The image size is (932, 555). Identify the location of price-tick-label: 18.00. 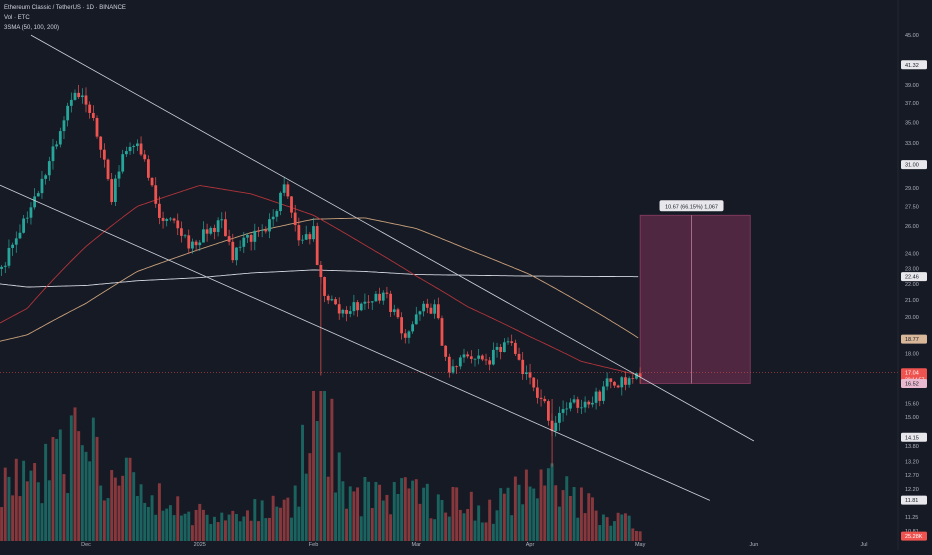
(912, 355).